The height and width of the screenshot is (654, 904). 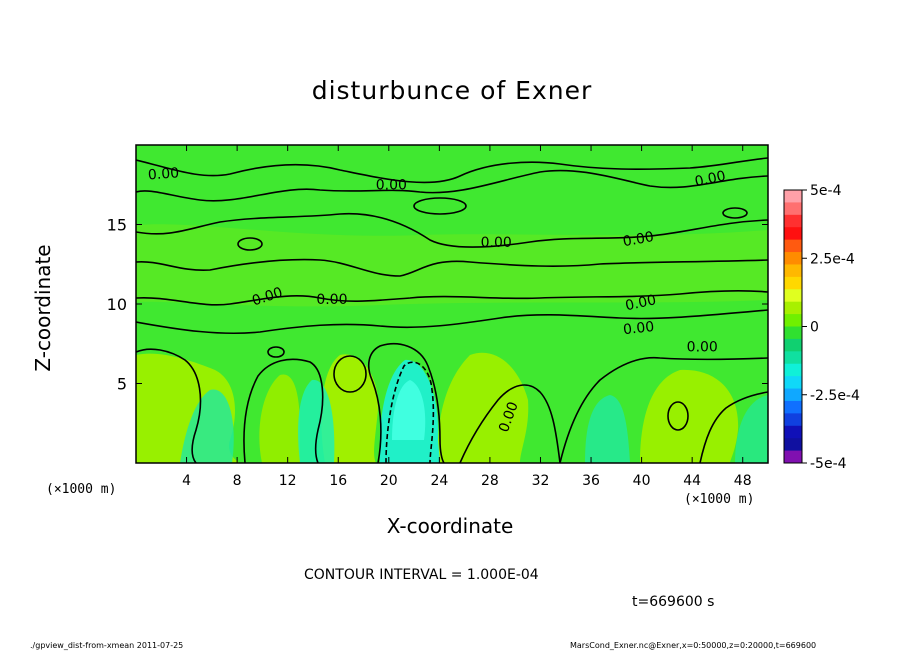 What do you see at coordinates (186, 481) in the screenshot?
I see `x-tick-label: 4` at bounding box center [186, 481].